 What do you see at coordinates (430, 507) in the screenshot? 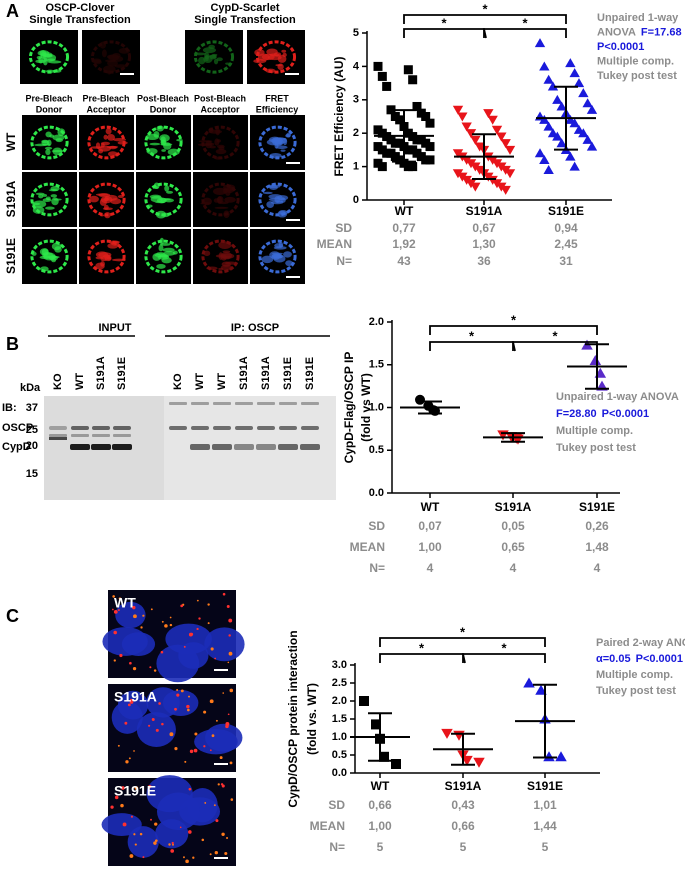
I see `x-tick-label: WT` at bounding box center [430, 507].